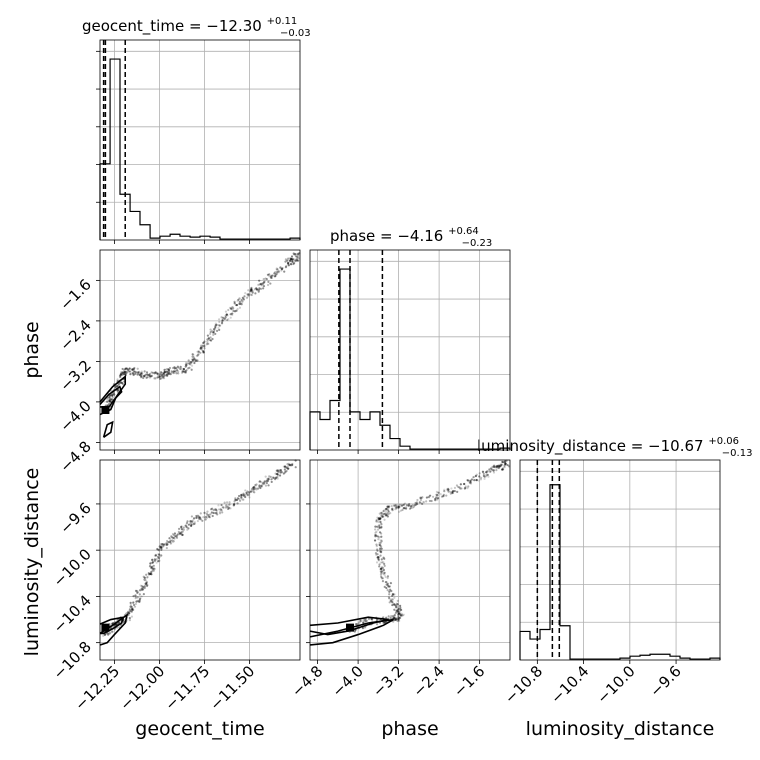 The width and height of the screenshot is (760, 760). I want to click on frame-geocent-time-phase, so click(200, 350).